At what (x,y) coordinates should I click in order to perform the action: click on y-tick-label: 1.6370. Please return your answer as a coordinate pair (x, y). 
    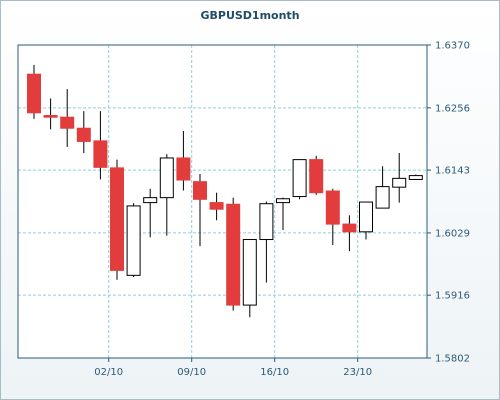
    Looking at the image, I should click on (452, 46).